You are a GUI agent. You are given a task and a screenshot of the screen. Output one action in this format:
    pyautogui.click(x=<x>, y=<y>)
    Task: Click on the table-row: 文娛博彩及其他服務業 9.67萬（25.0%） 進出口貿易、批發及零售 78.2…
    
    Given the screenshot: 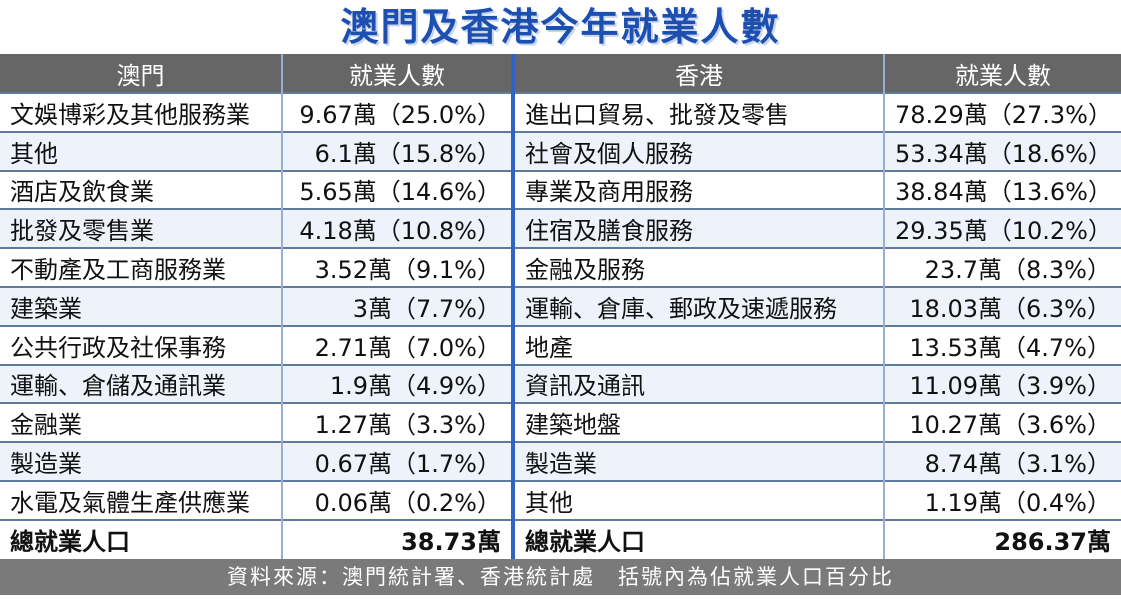 What is the action you would take?
    pyautogui.click(x=560, y=112)
    